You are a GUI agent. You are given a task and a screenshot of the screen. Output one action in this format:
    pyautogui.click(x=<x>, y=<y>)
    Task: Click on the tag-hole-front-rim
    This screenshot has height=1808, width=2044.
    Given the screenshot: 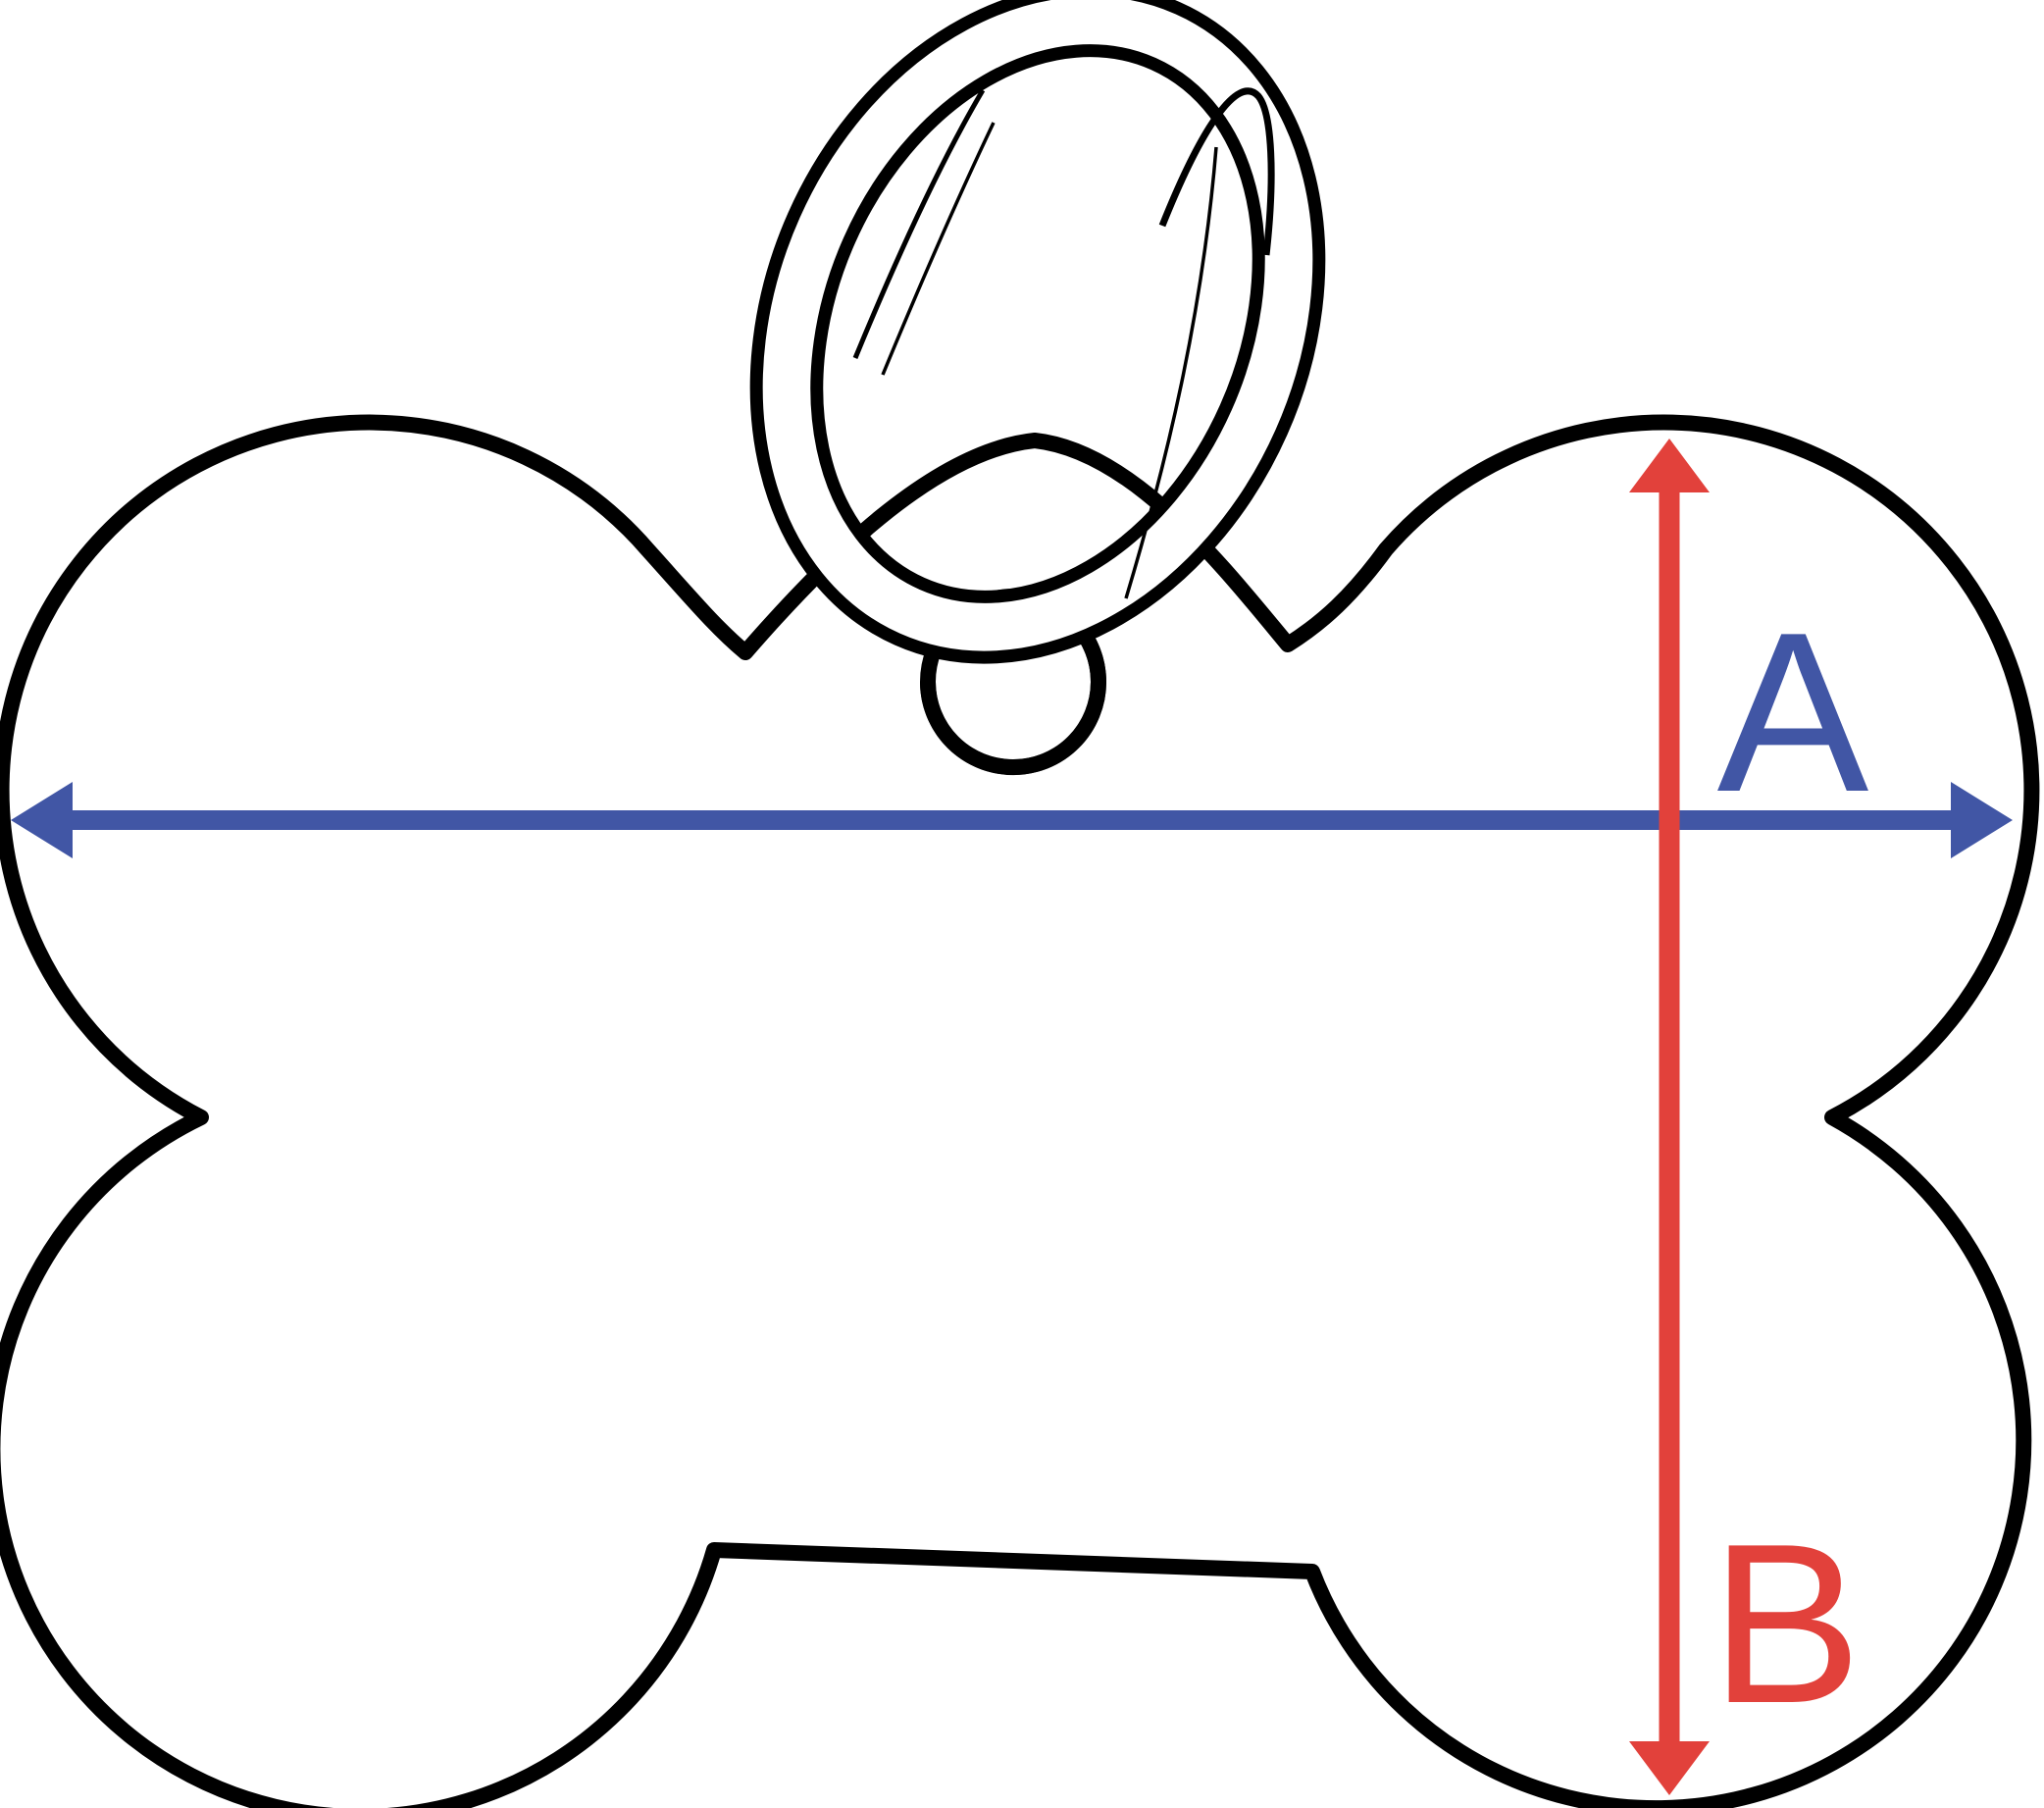 What is the action you would take?
    pyautogui.click(x=1013, y=705)
    